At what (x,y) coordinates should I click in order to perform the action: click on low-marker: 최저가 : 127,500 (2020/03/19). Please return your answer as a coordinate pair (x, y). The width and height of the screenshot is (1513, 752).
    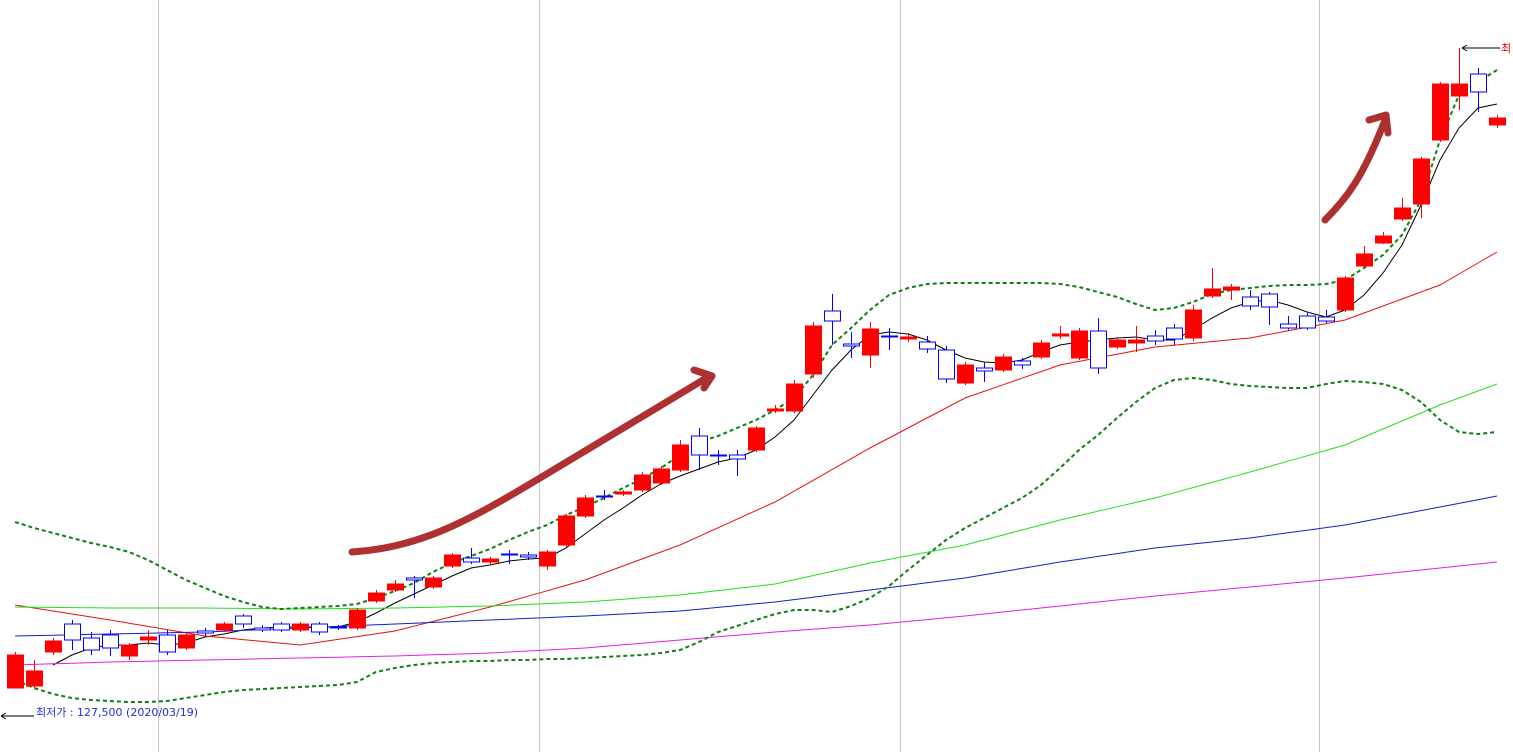
    Looking at the image, I should click on (99, 713).